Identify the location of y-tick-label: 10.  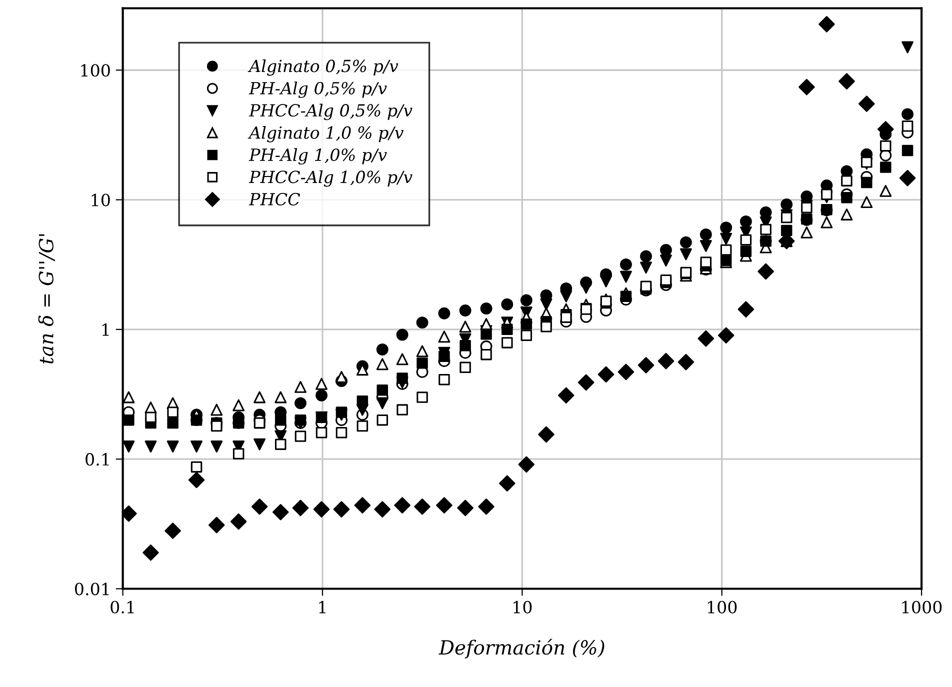
(101, 200).